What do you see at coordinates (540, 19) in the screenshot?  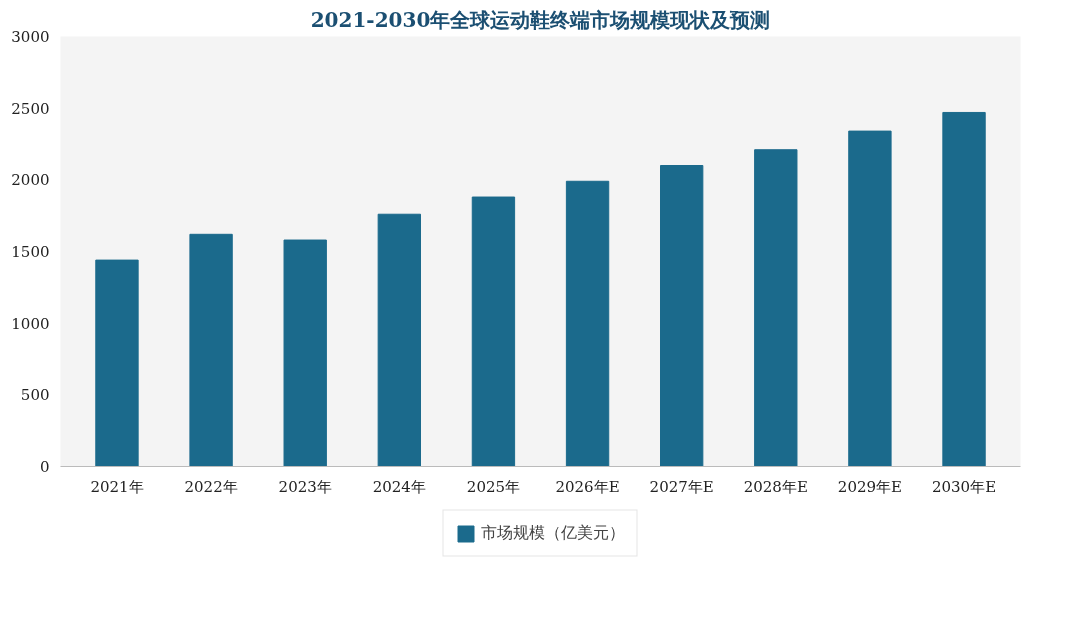 I see `chart-title: 2021-2030年全球运动鞋终端市场规模现状及预测` at bounding box center [540, 19].